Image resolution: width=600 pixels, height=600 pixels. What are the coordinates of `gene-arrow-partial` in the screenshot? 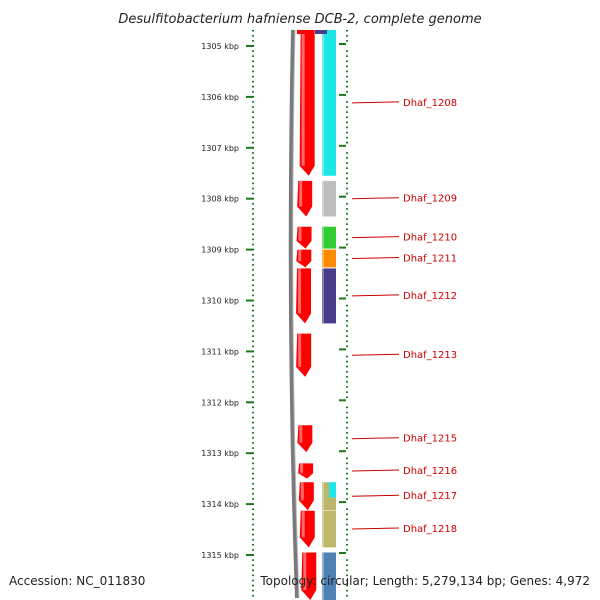 It's located at (304, 32).